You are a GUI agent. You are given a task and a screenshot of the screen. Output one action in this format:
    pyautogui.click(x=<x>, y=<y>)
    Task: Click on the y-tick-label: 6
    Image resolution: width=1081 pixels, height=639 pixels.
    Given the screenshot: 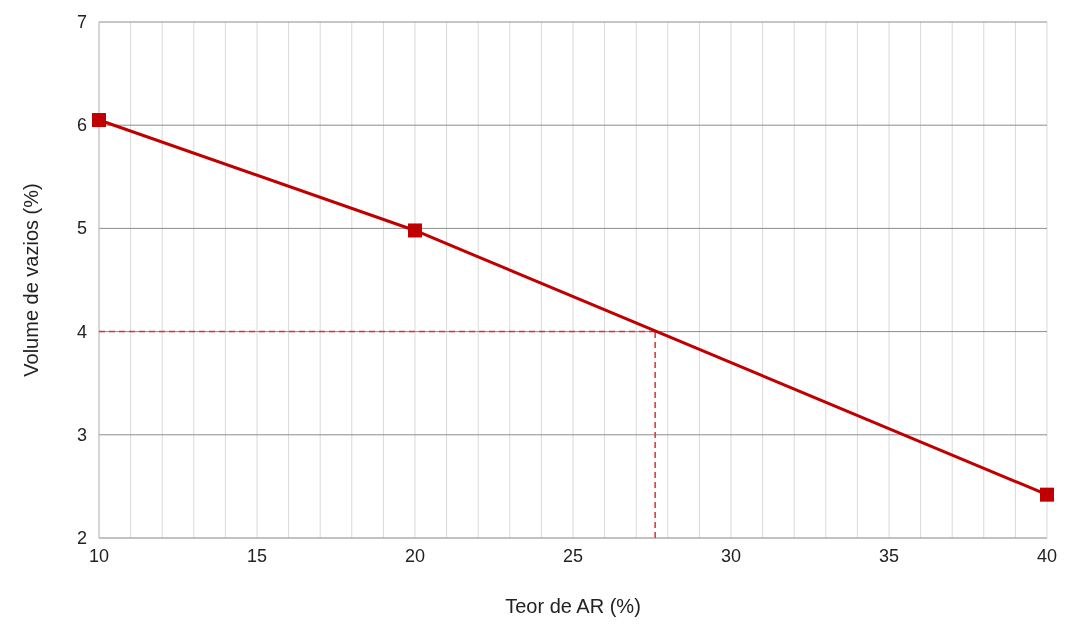 What is the action you would take?
    pyautogui.click(x=81, y=125)
    